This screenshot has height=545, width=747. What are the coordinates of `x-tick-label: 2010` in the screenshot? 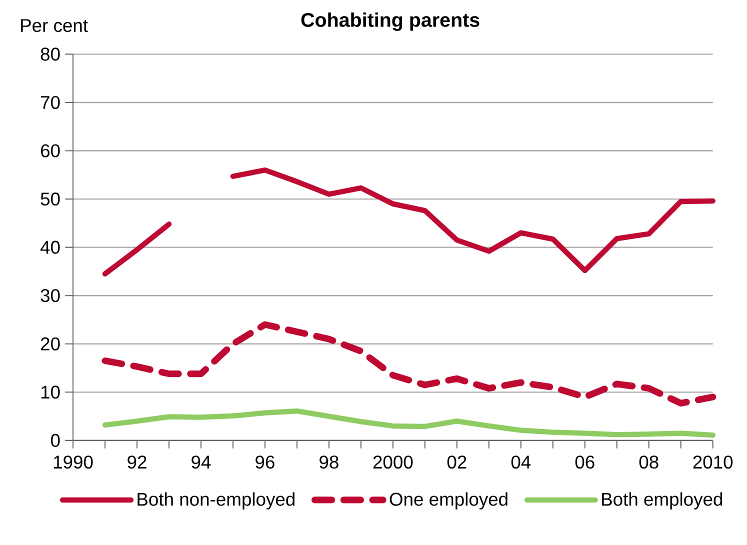 It's located at (713, 462).